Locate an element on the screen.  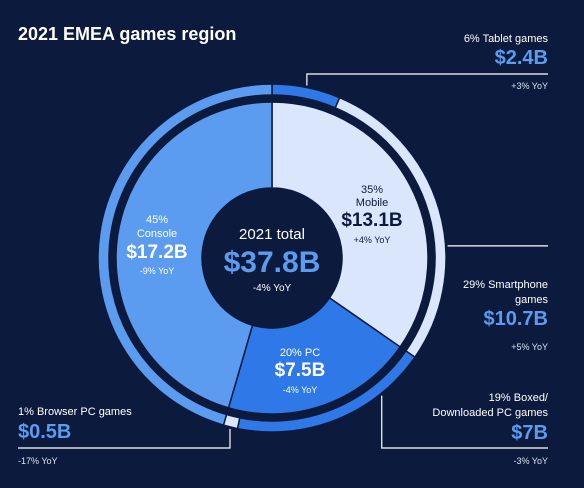
total-yoy: -4% YoY is located at coordinates (272, 288).